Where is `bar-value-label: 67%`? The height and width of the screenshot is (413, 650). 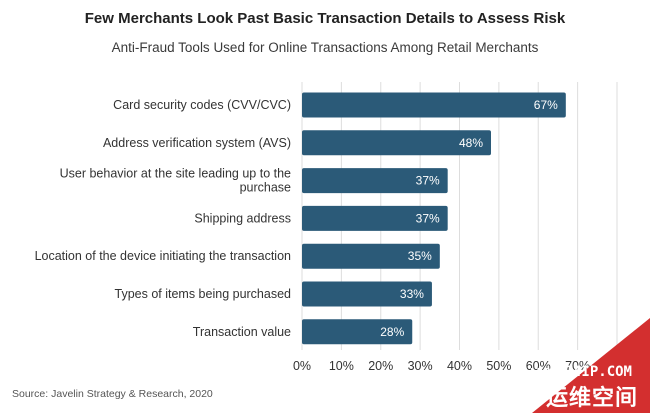
bar-value-label: 67% is located at coordinates (546, 105).